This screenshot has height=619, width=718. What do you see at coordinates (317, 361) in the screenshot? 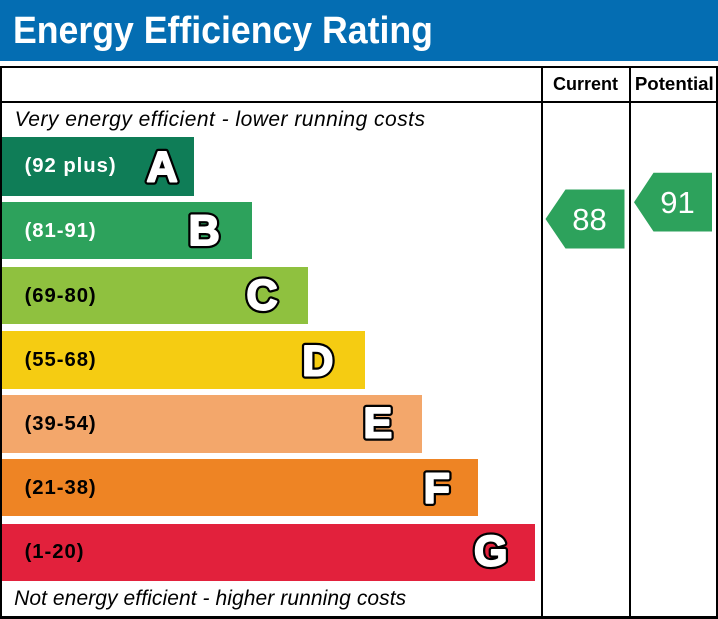
I see `svg-text: D` at bounding box center [317, 361].